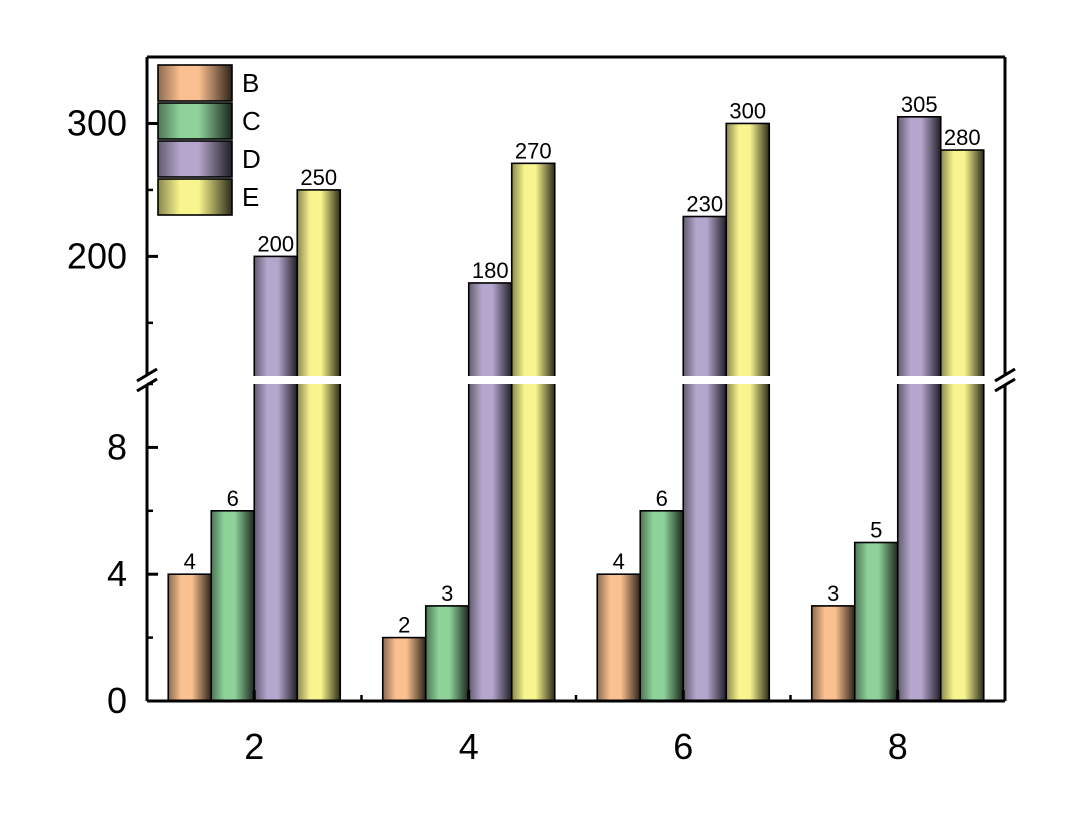 The height and width of the screenshot is (820, 1080). What do you see at coordinates (533, 150) in the screenshot?
I see `data-label-E-4: 270` at bounding box center [533, 150].